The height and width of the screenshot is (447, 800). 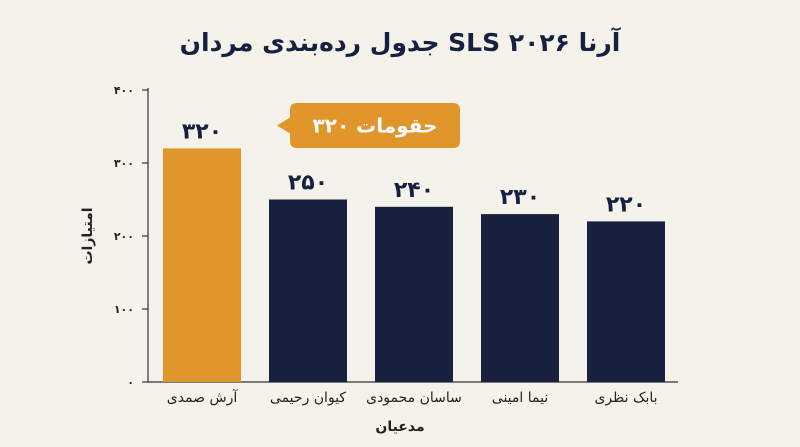 I want to click on y-tick-label: ۱۰۰, so click(x=124, y=309).